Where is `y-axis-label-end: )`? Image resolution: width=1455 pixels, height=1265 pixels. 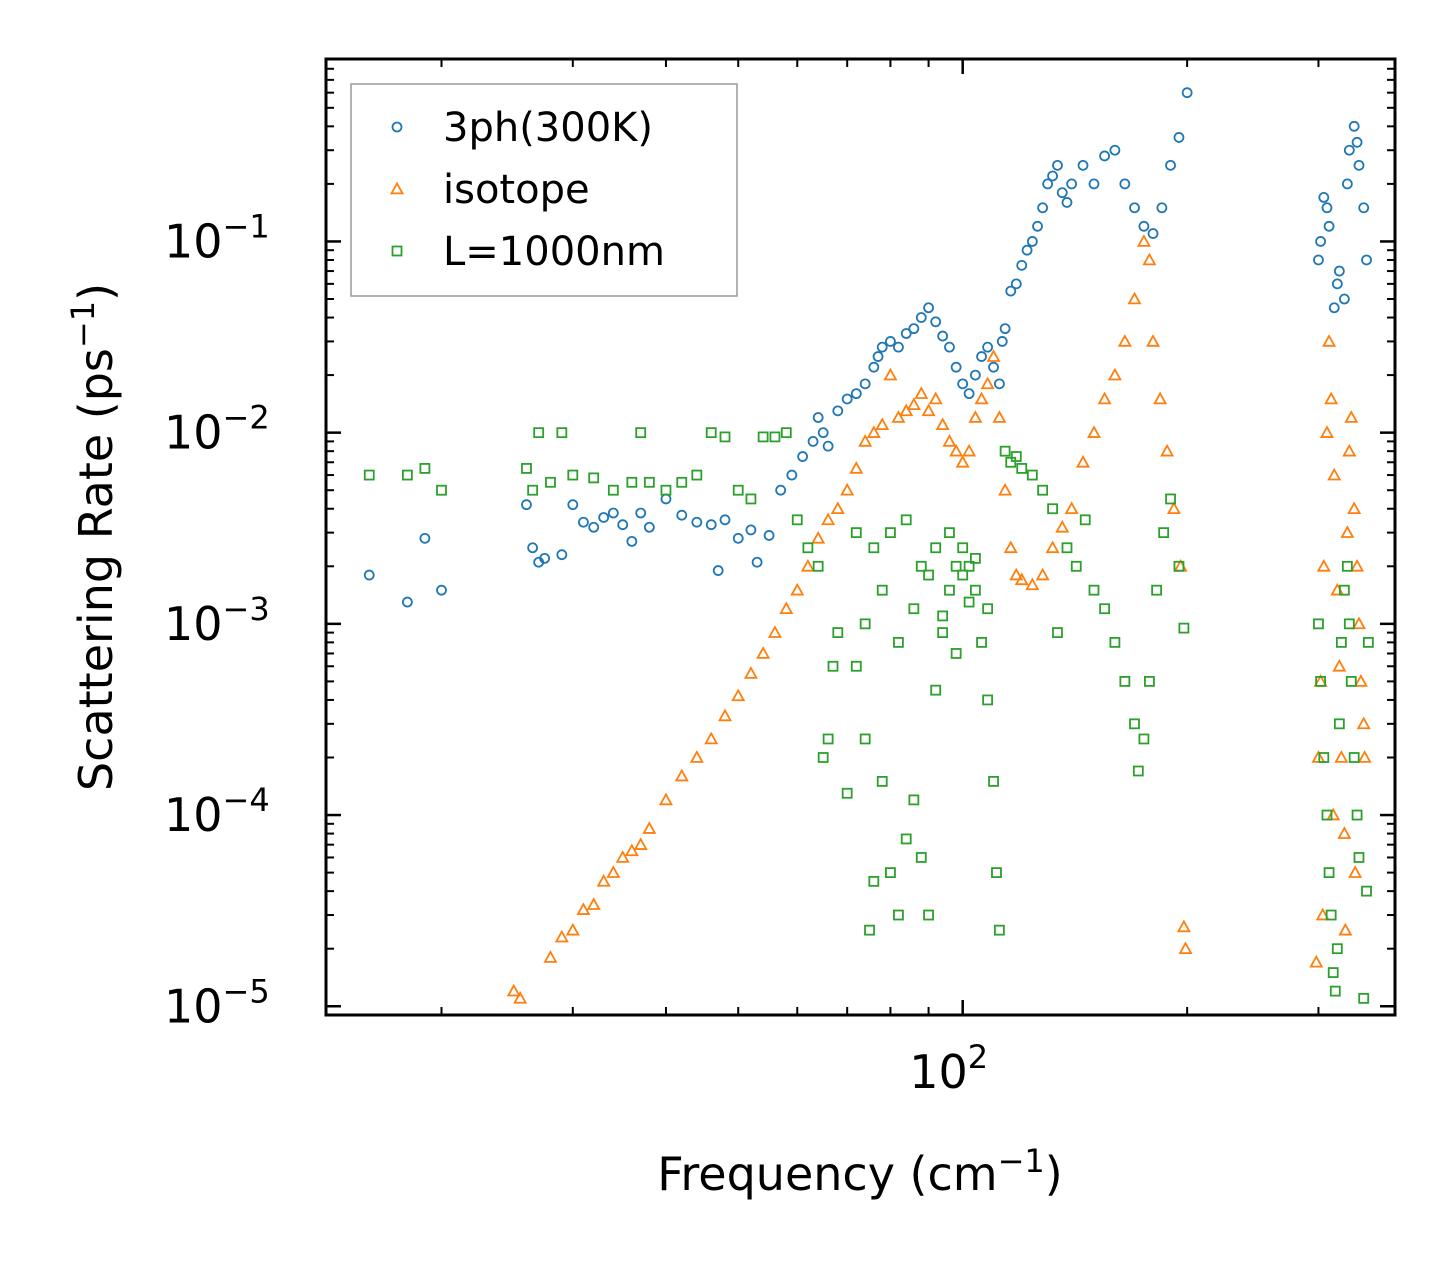
y-axis-label-end: ) is located at coordinates (96, 292).